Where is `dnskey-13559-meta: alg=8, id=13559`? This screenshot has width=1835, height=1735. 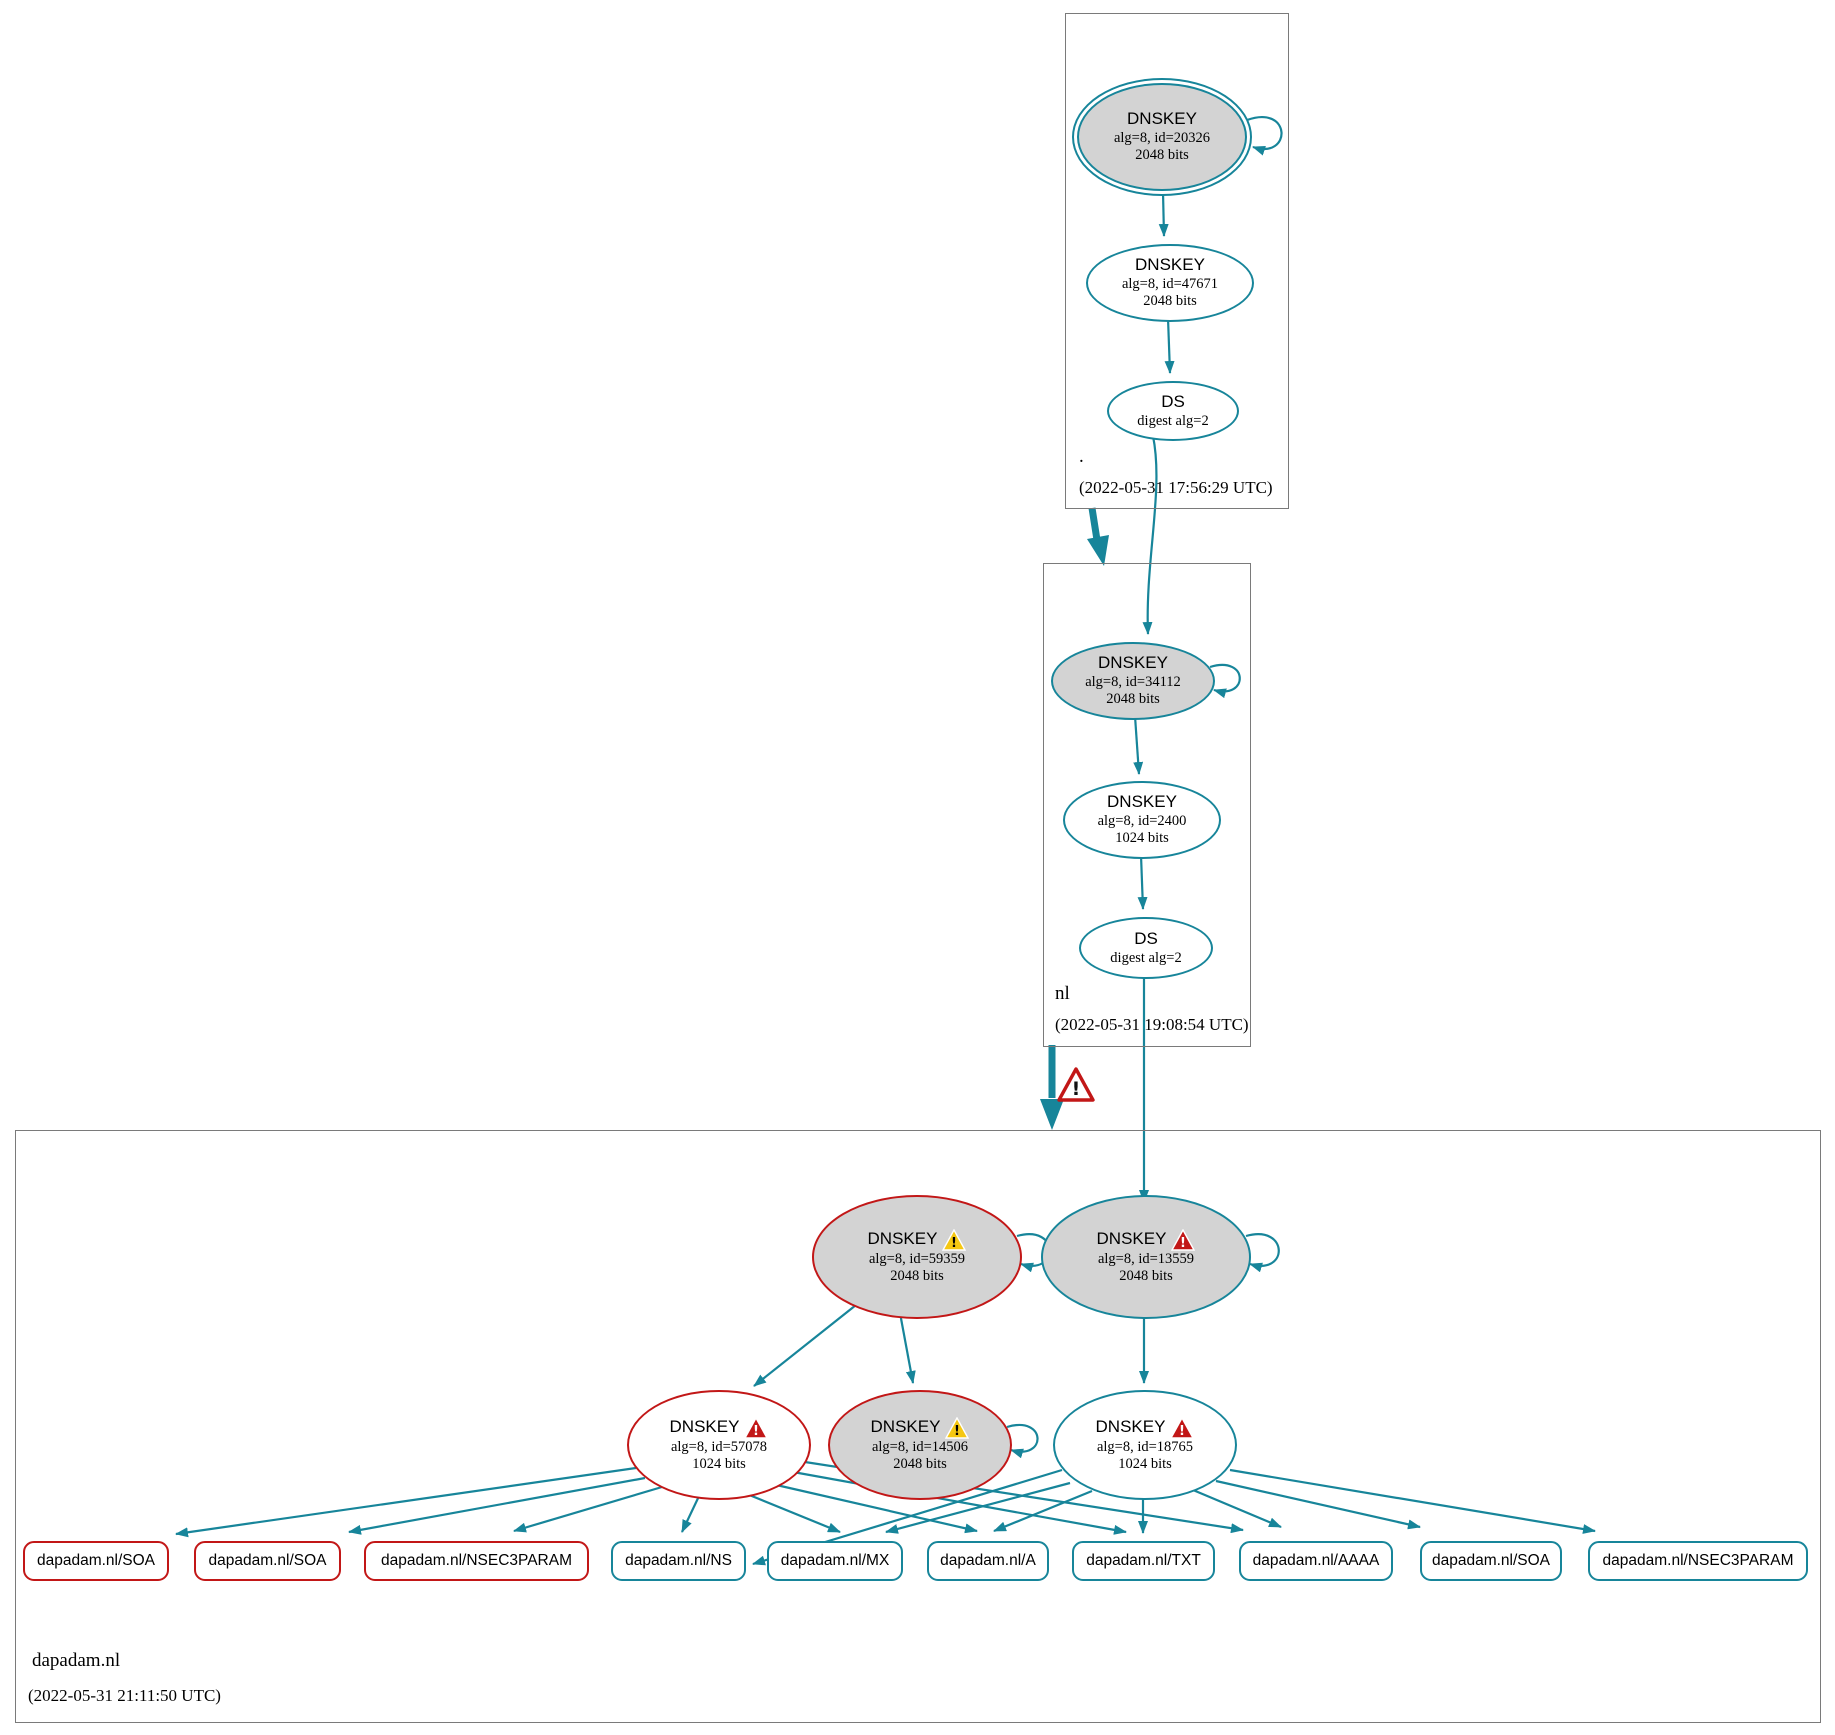
dnskey-13559-meta: alg=8, id=13559 is located at coordinates (1146, 1258).